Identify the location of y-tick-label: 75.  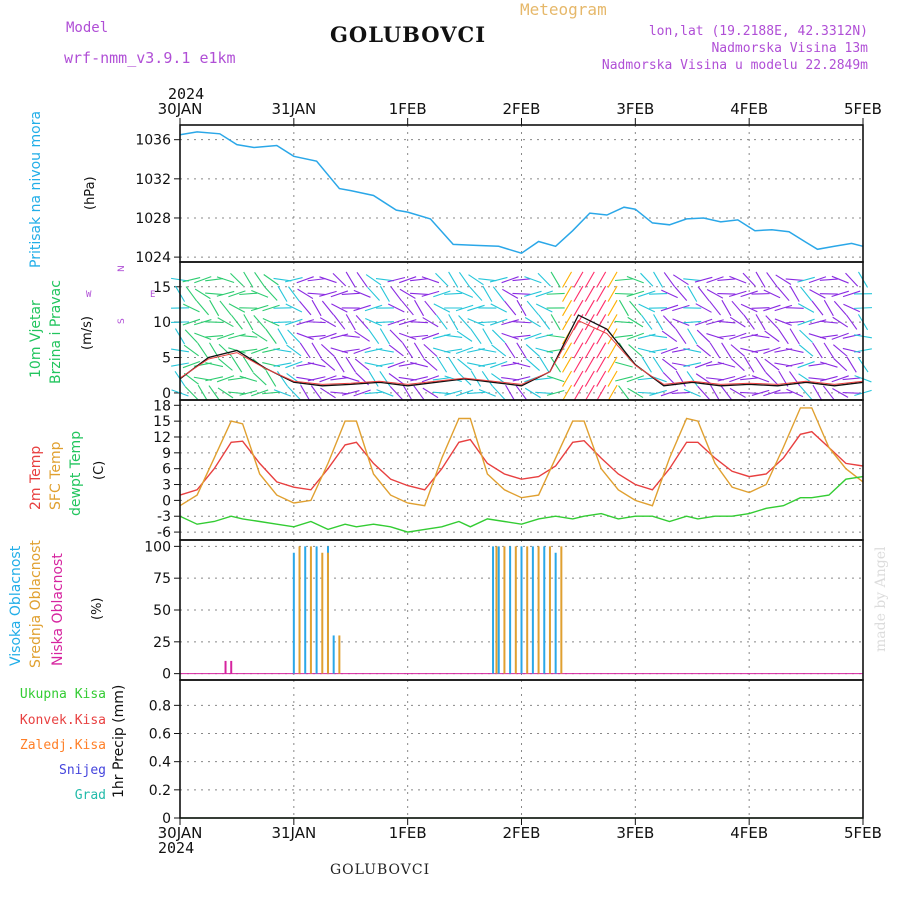
(162, 579).